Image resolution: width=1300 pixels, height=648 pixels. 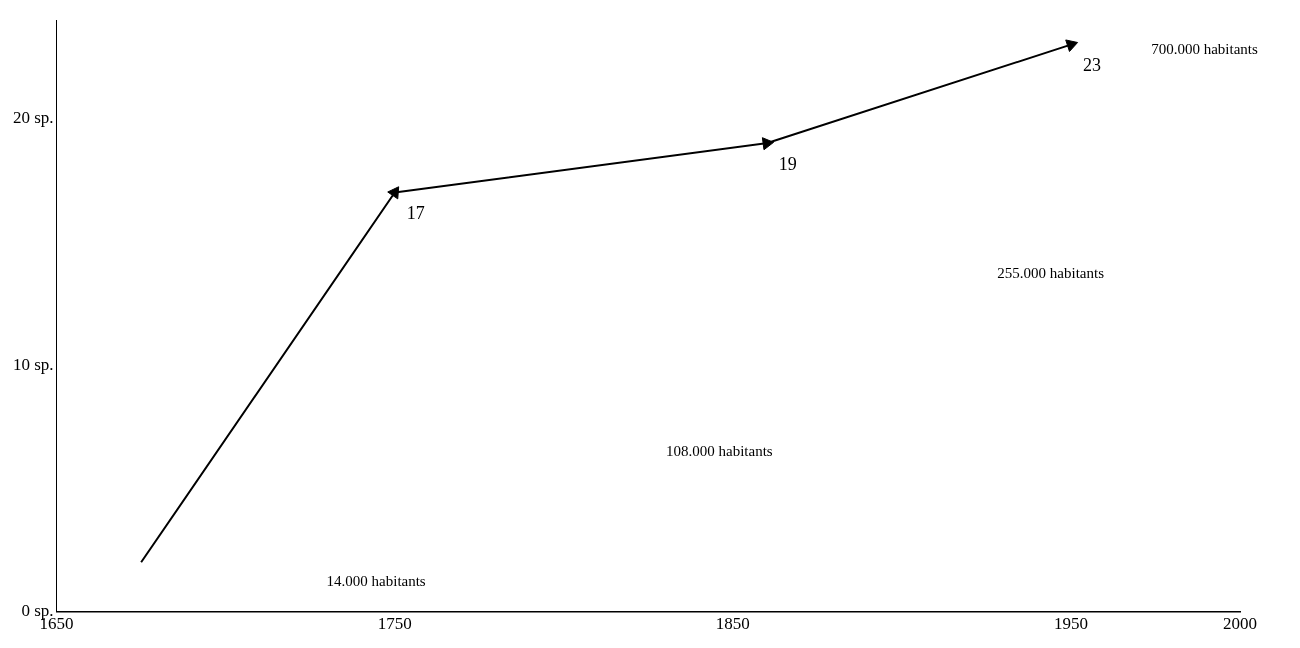 I want to click on annotation: 700.000 habitants, so click(x=1204, y=48).